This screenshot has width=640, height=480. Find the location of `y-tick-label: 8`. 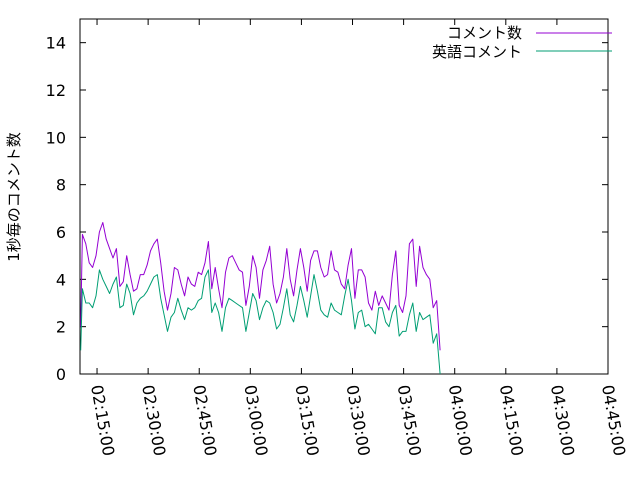

y-tick-label: 8 is located at coordinates (61, 185).